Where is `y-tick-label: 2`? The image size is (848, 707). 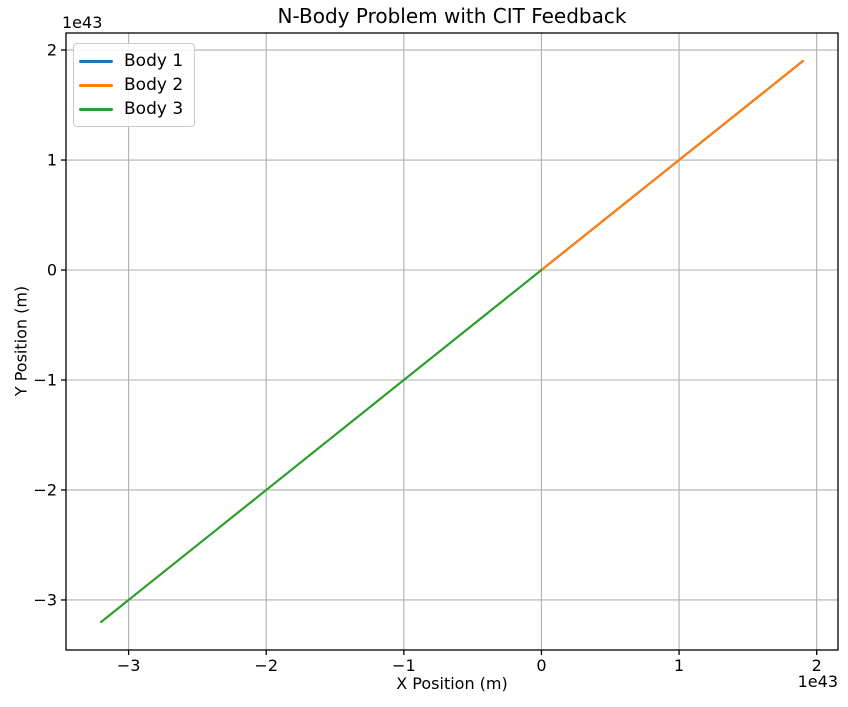 y-tick-label: 2 is located at coordinates (52, 50).